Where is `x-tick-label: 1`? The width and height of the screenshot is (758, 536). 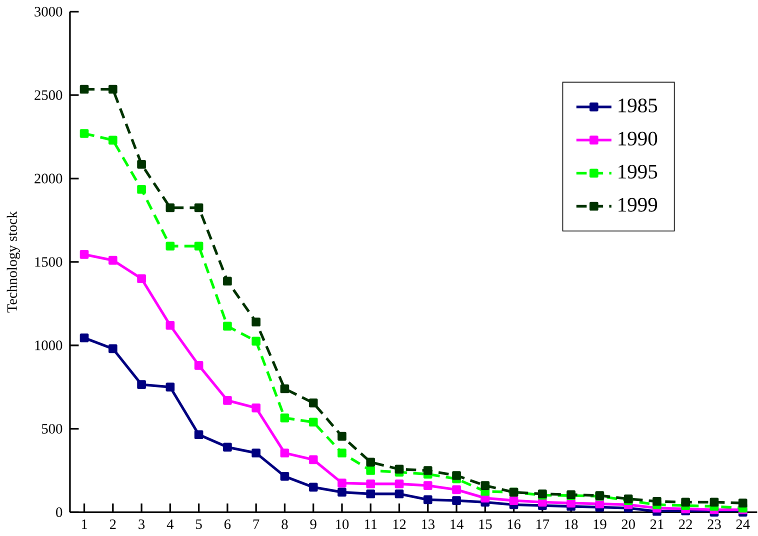 x-tick-label: 1 is located at coordinates (84, 524).